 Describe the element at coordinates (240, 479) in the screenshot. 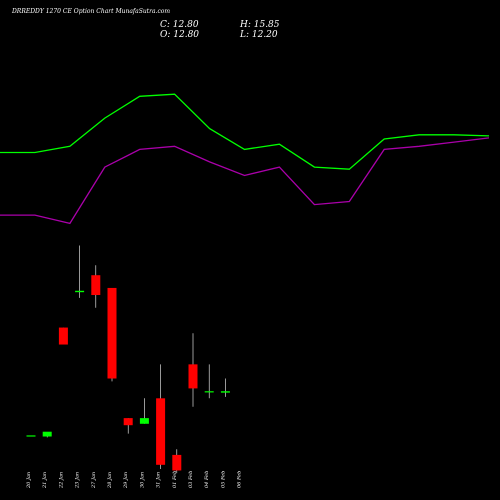

I see `x-tick-label: 06 Feb` at that location.